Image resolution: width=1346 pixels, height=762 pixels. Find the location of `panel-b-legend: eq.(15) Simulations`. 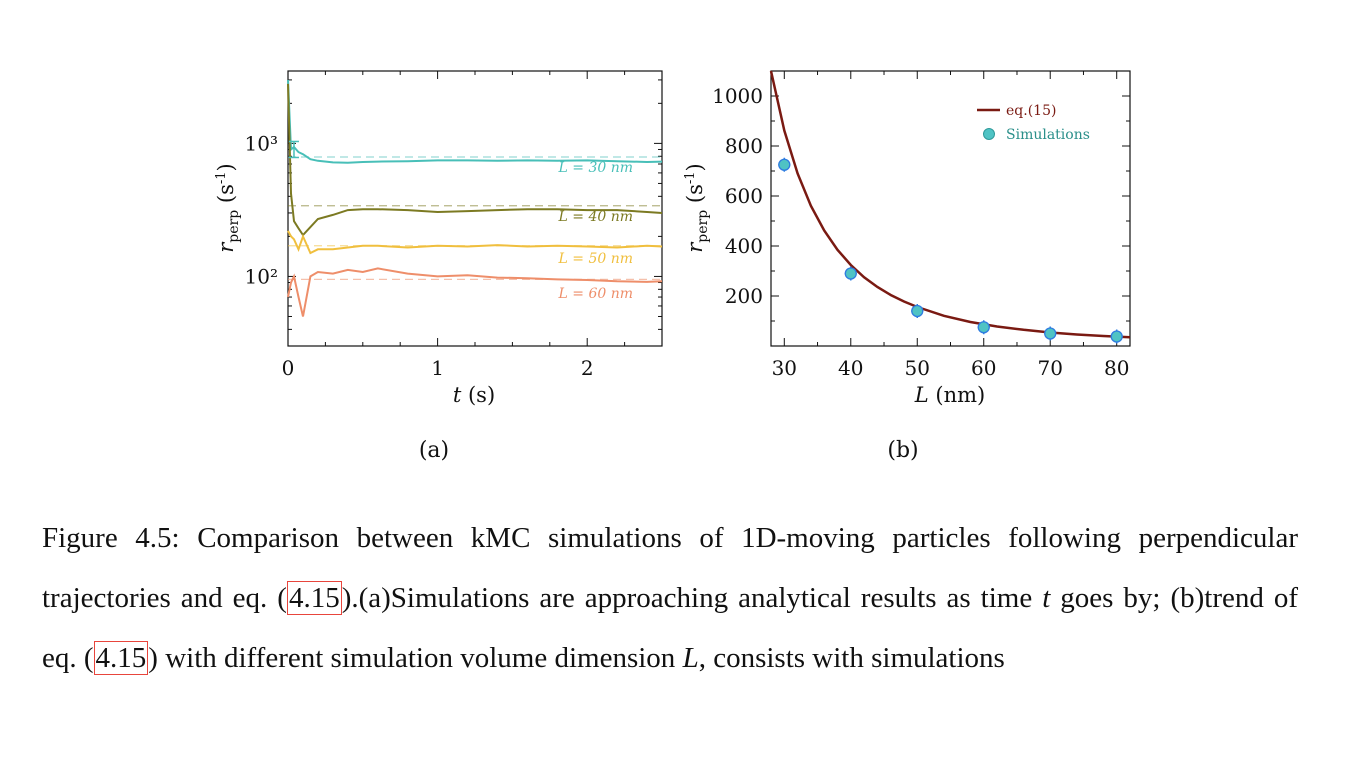

panel-b-legend: eq.(15) Simulations is located at coordinates (1033, 123).